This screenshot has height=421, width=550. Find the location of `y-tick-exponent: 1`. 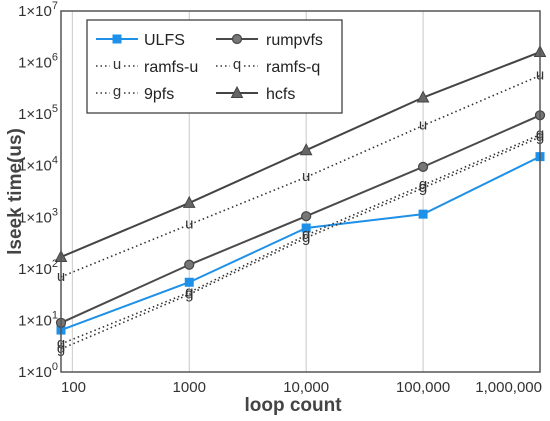

y-tick-exponent: 1 is located at coordinates (55, 315).